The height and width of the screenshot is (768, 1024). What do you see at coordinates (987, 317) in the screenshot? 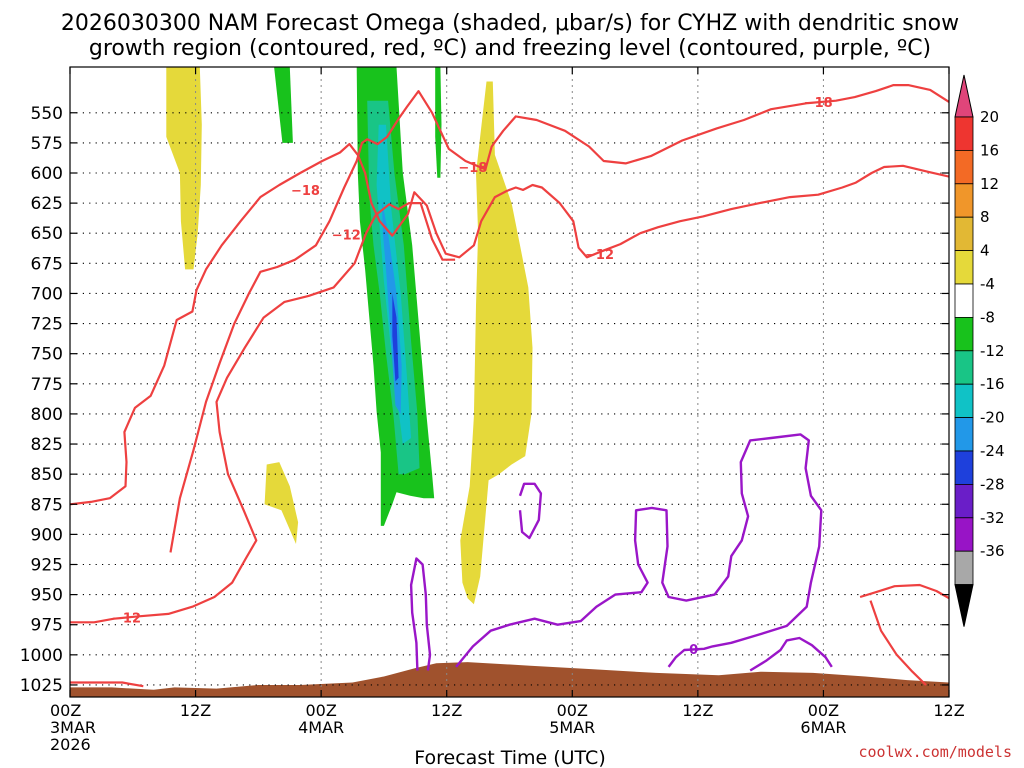
I see `colorbar-tick-label-6: -8` at bounding box center [987, 317].